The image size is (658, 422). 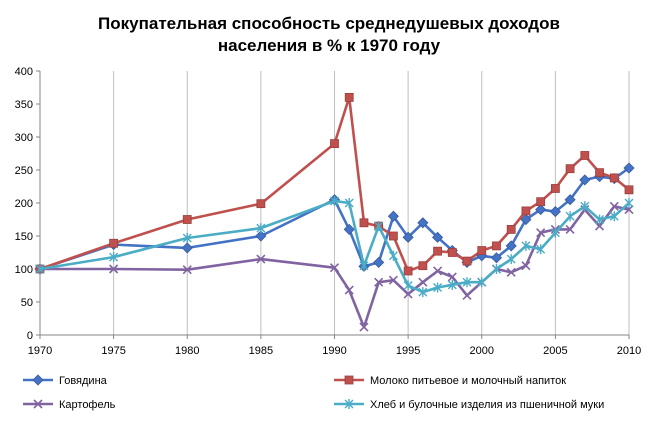 I want to click on data-point-s1-2003, so click(x=526, y=211).